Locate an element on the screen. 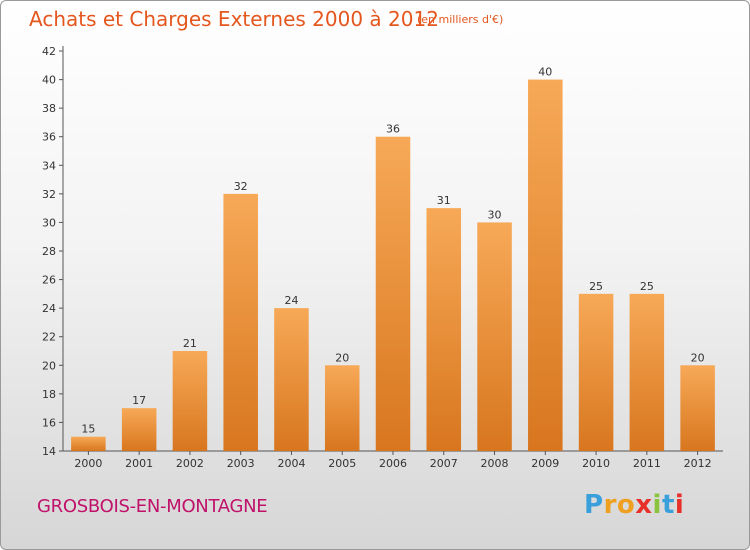 The height and width of the screenshot is (550, 750). x-tick-label: 2009 is located at coordinates (545, 463).